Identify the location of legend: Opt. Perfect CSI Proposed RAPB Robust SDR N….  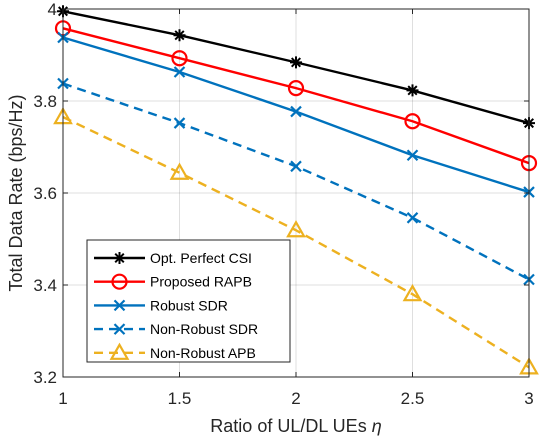
(188, 301).